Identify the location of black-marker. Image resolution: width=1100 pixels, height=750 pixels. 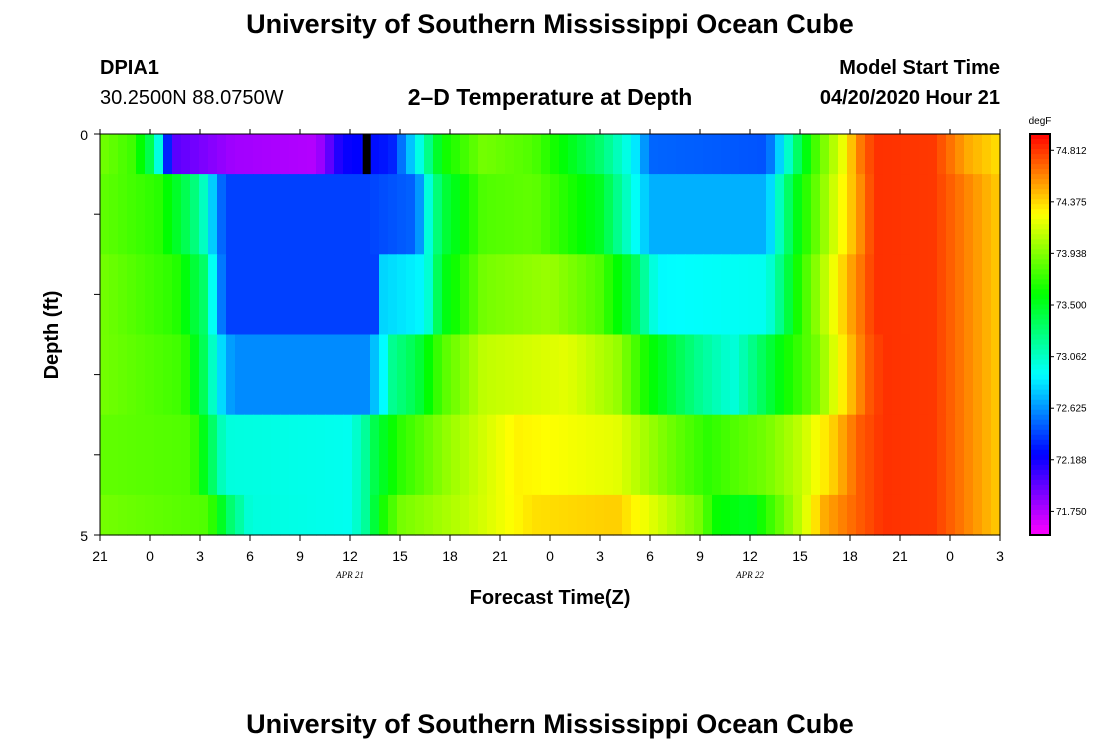
(366, 154).